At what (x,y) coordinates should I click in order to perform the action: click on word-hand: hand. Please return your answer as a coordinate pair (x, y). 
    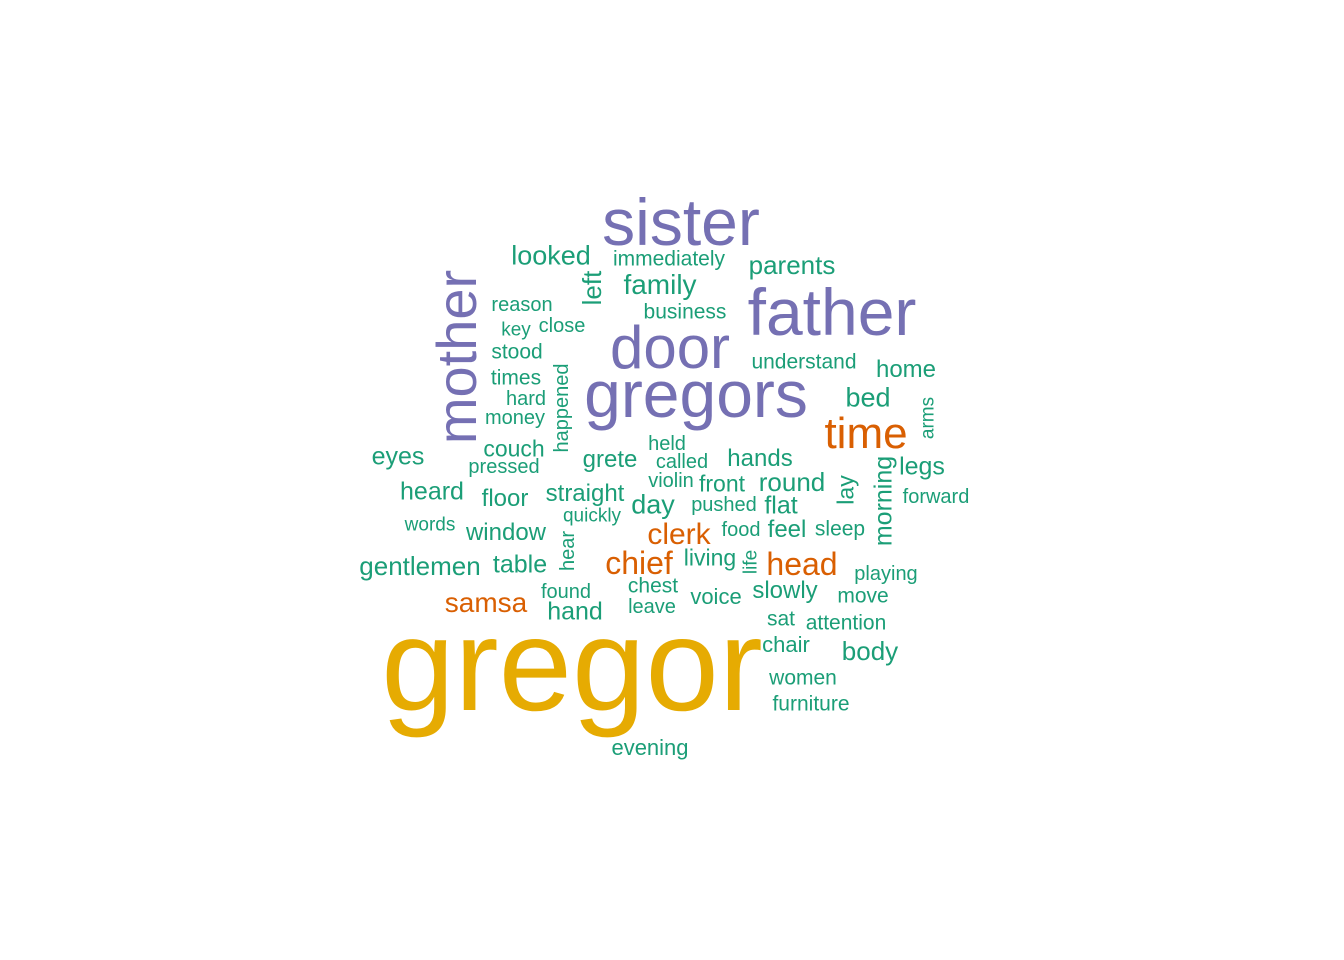
    Looking at the image, I should click on (575, 611).